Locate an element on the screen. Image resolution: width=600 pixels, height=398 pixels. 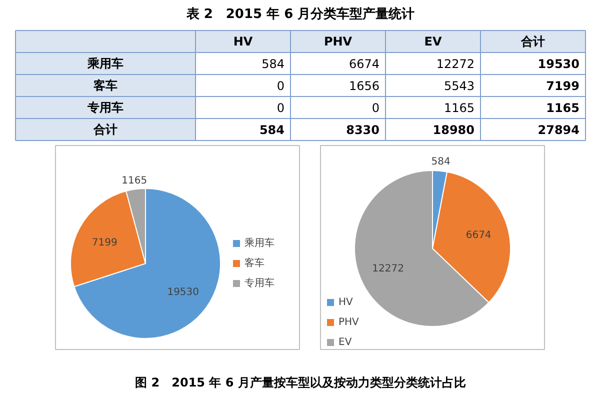
category-label: 客车 is located at coordinates (106, 85).